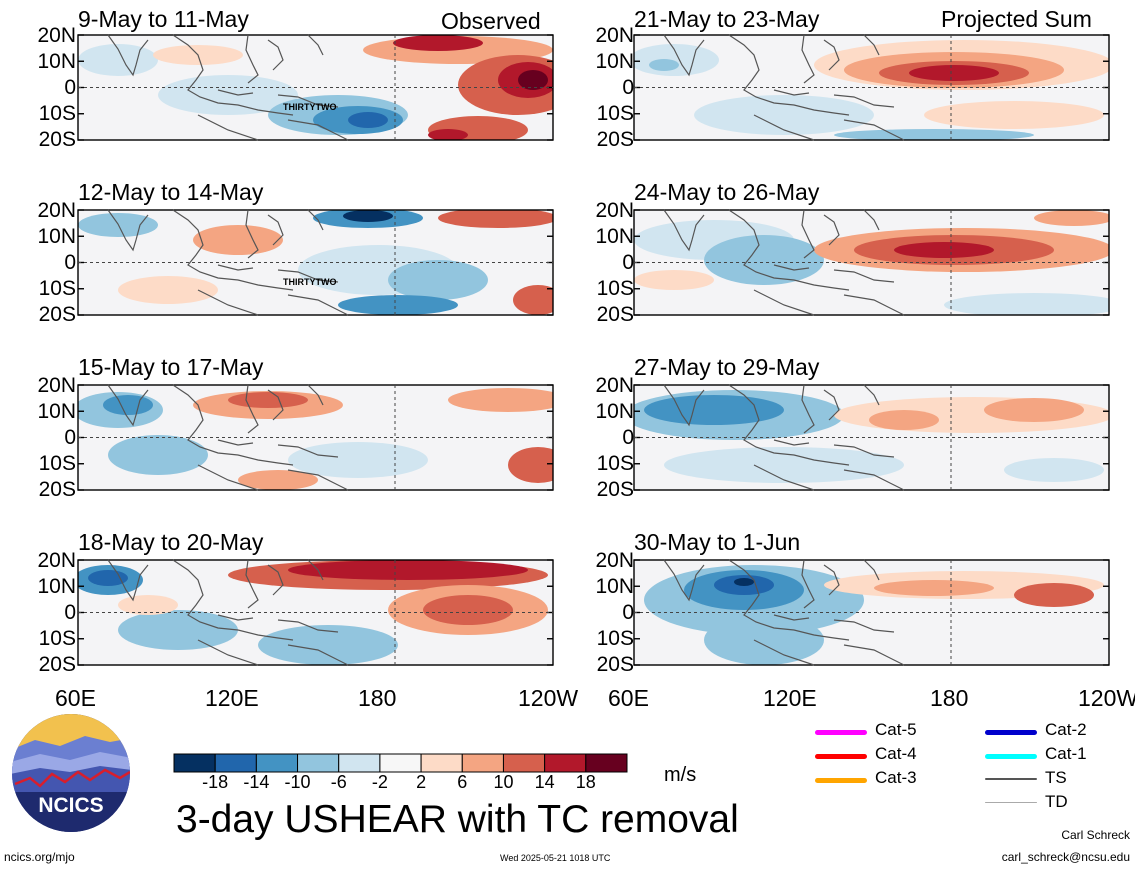 This screenshot has width=1135, height=872. Describe the element at coordinates (1011, 779) in the screenshot. I see `legend-line-ts` at that location.